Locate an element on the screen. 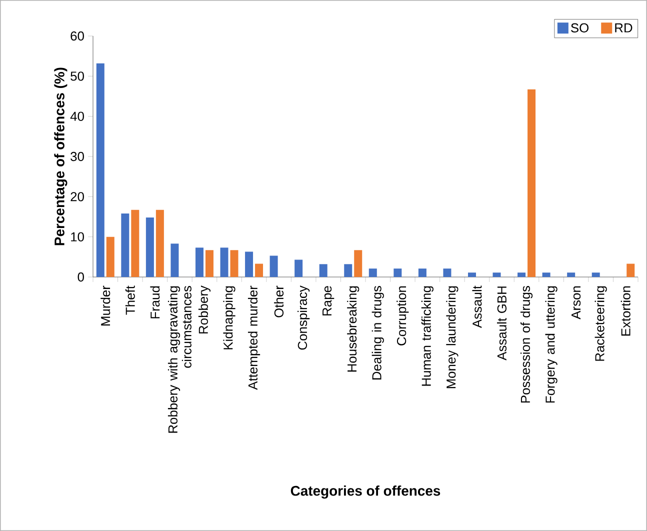  x-tick-label: Attempted murder is located at coordinates (254, 338).